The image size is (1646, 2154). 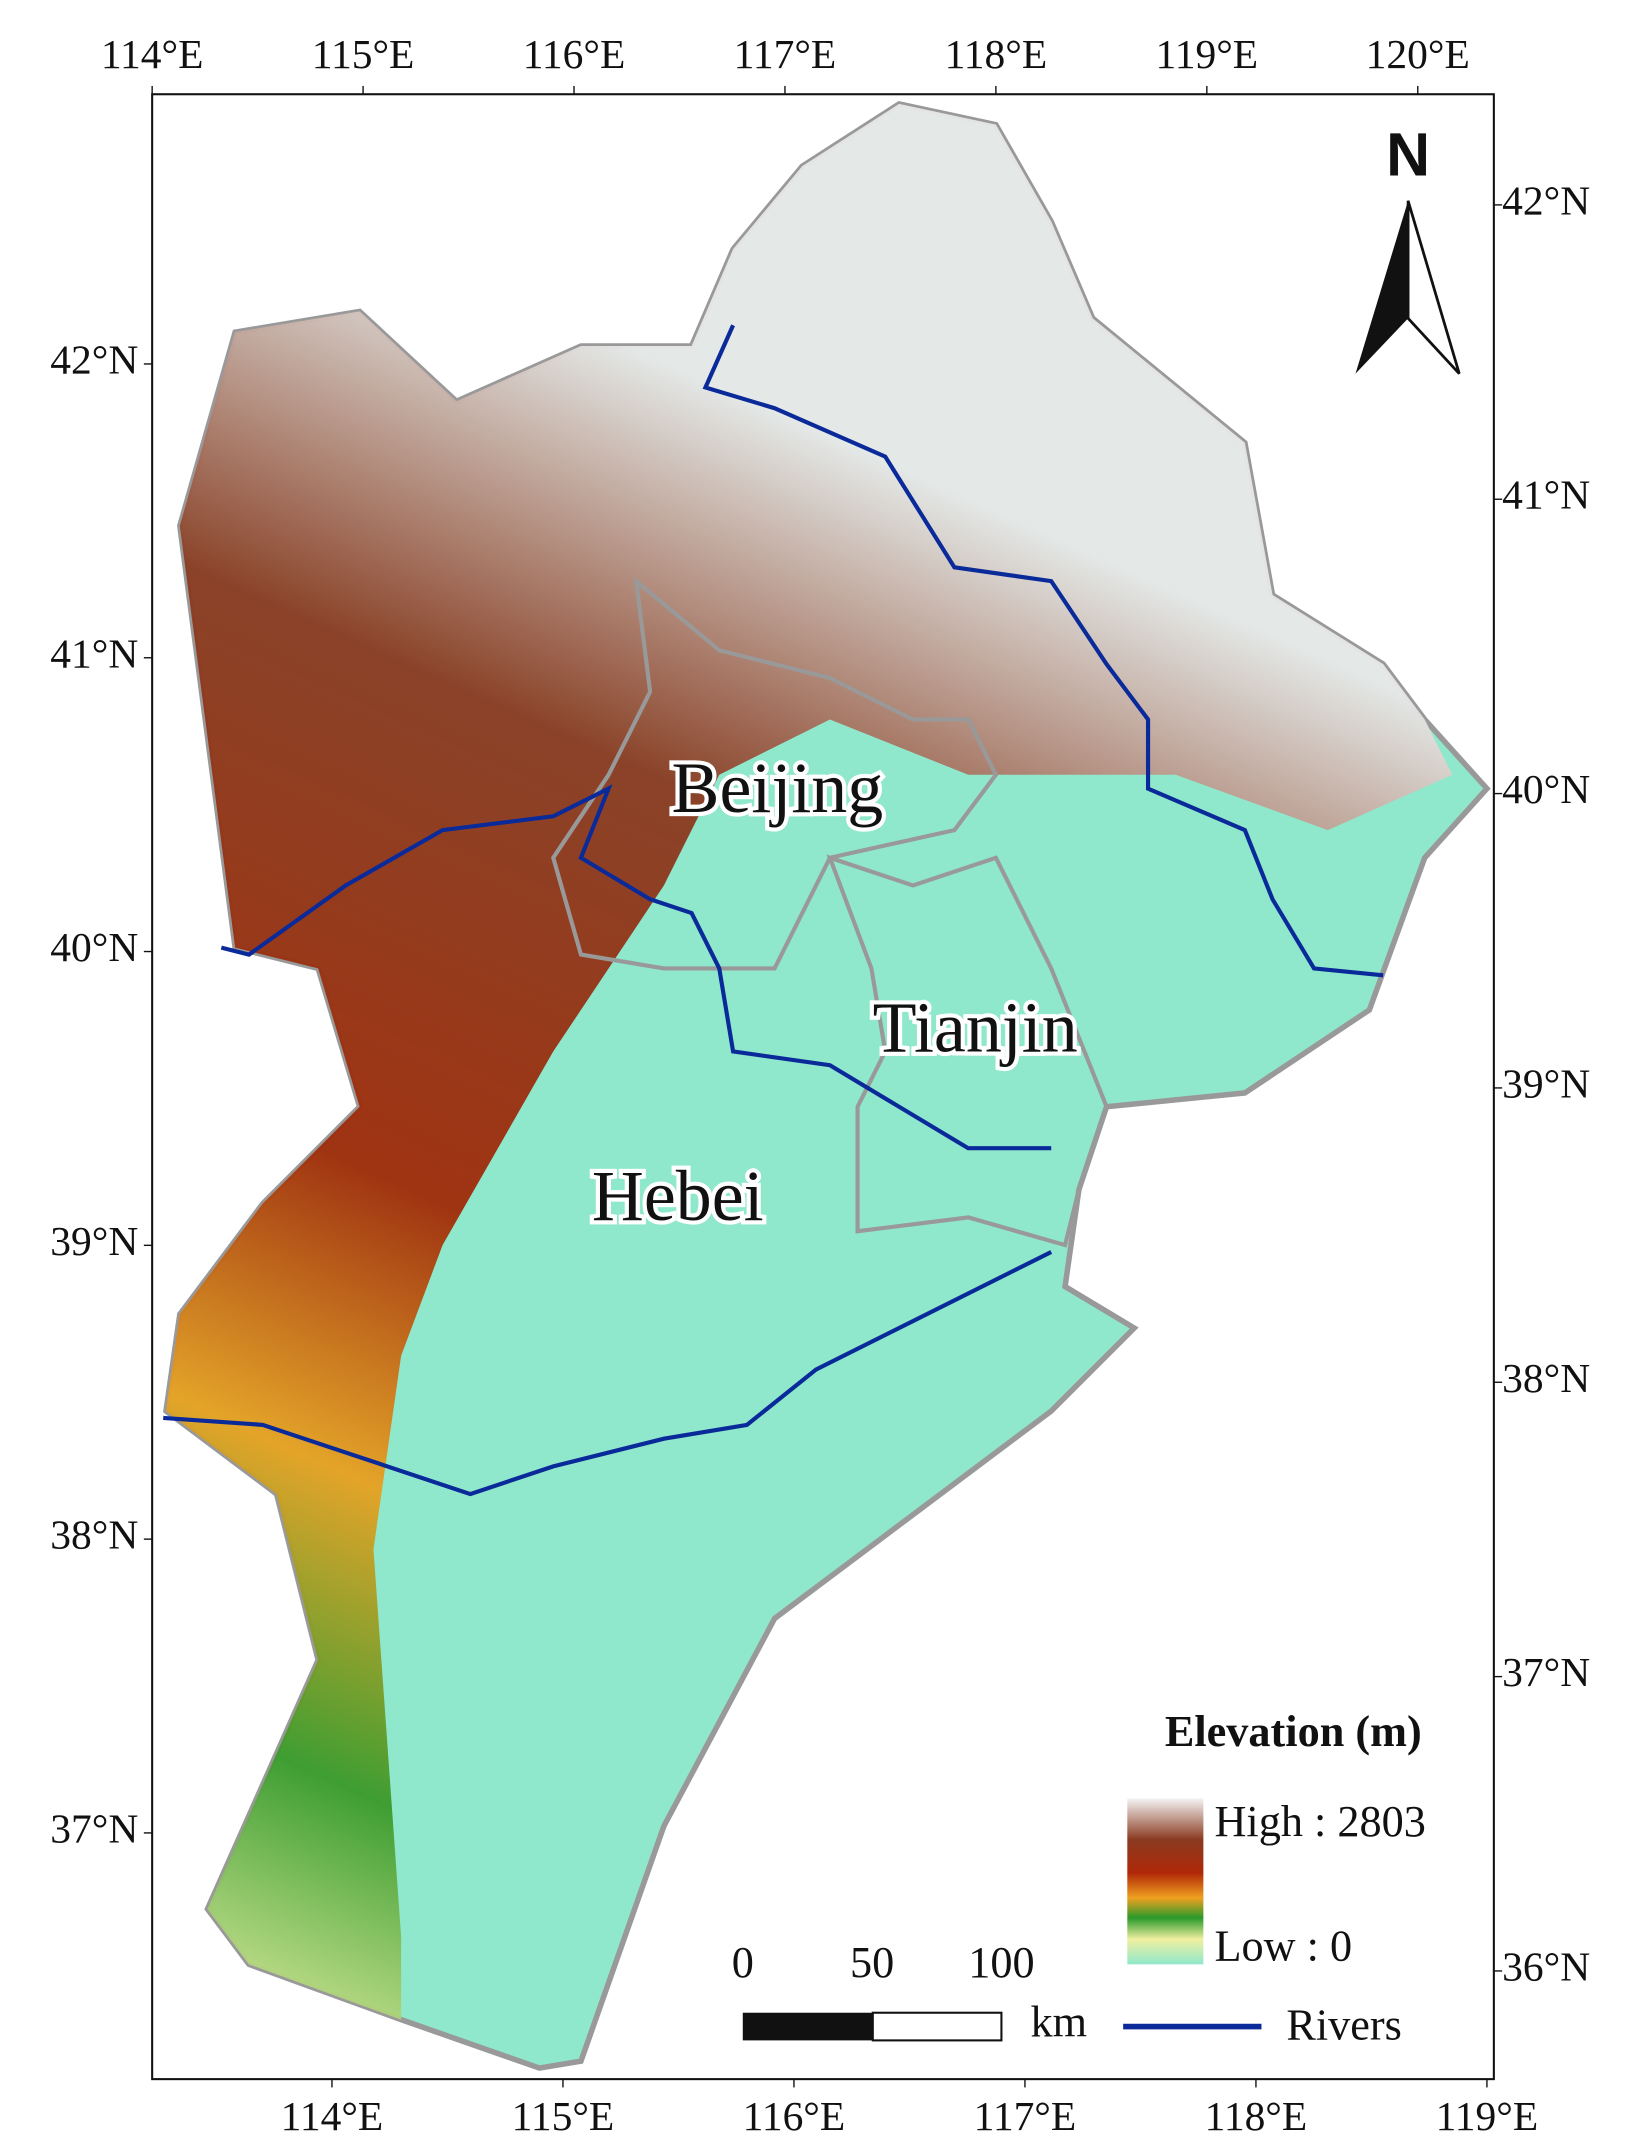 What do you see at coordinates (872, 1962) in the screenshot?
I see `scale-label: 50` at bounding box center [872, 1962].